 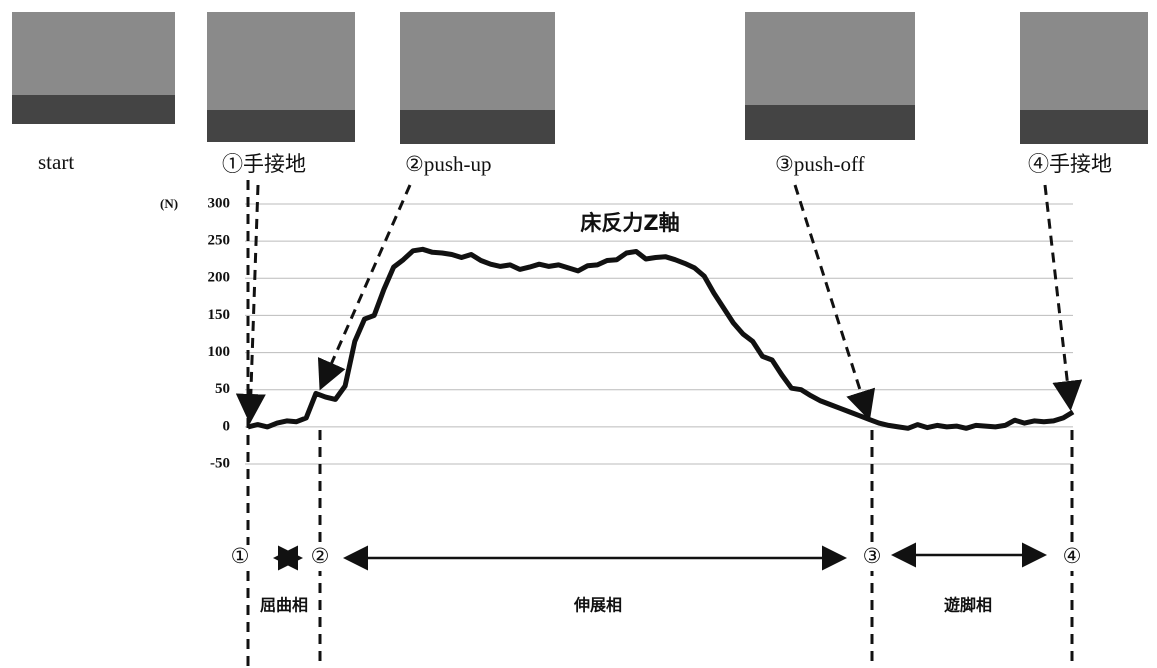 What do you see at coordinates (968, 605) in the screenshot?
I see `phase-name: 遊脚相` at bounding box center [968, 605].